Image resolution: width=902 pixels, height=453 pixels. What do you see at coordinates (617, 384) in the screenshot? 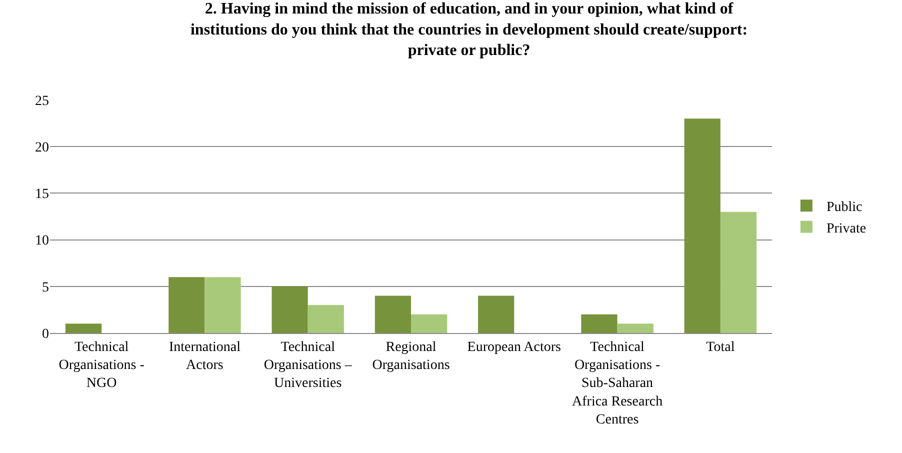
I see `x-tick-label: Technical Organisations - Sub-Saharan Africa Research Centres` at bounding box center [617, 384].